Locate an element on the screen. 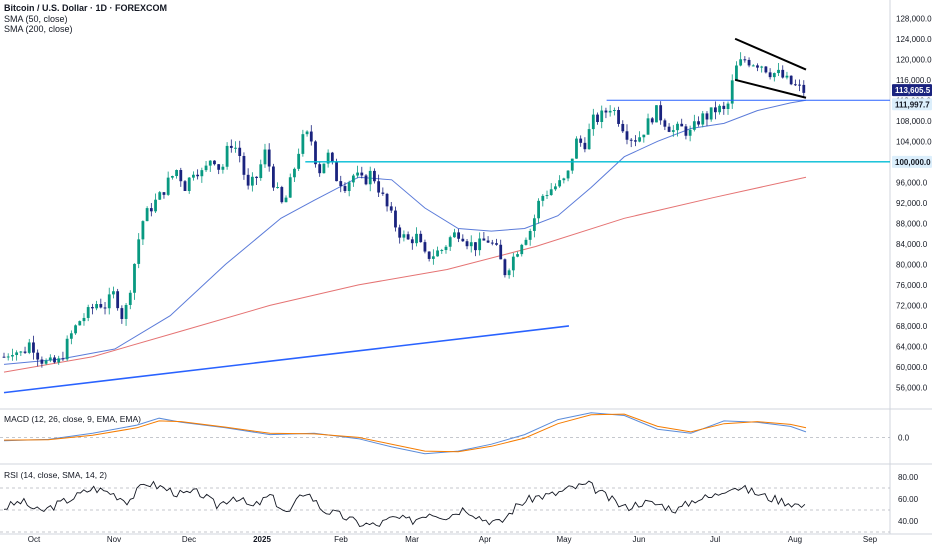  sma50-legend: SMA (50, close) is located at coordinates (36, 19).